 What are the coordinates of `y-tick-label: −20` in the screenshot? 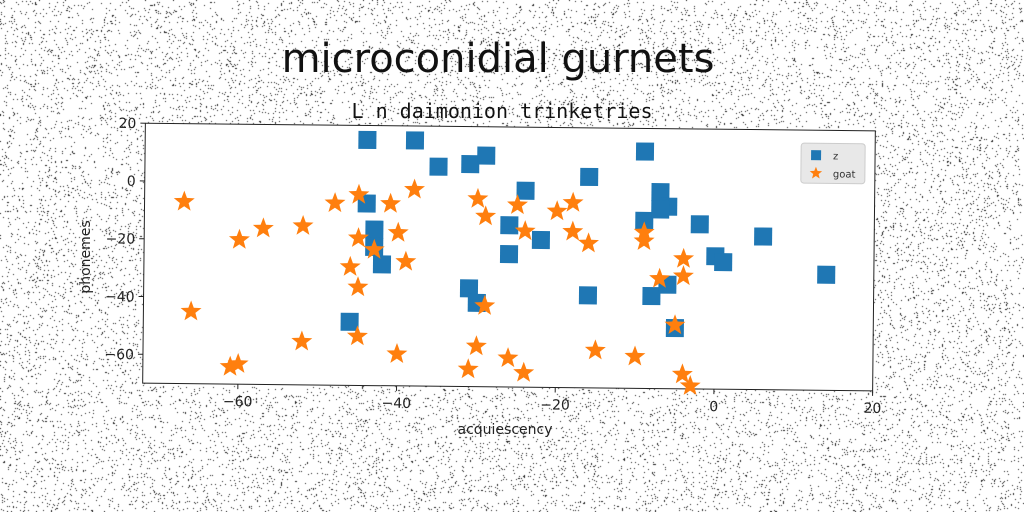 It's located at (121, 239).